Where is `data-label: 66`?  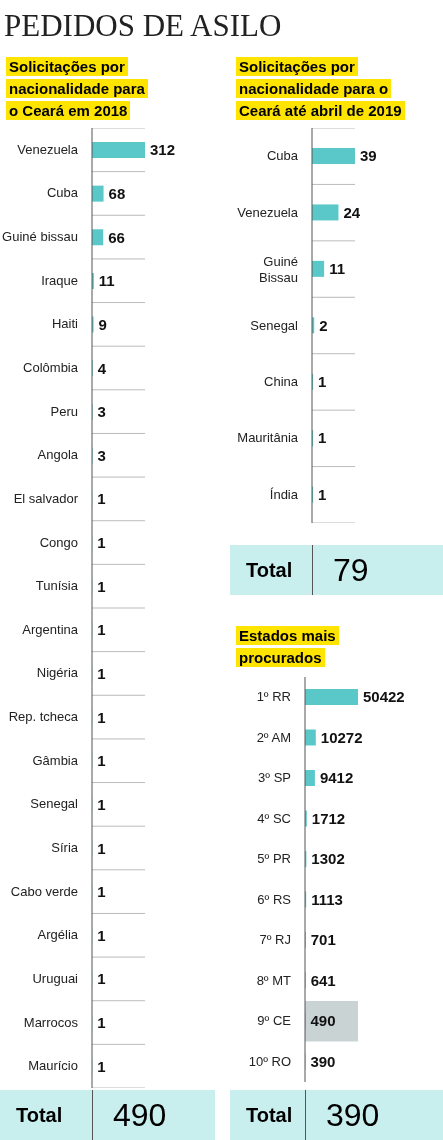
data-label: 66 is located at coordinates (116, 237).